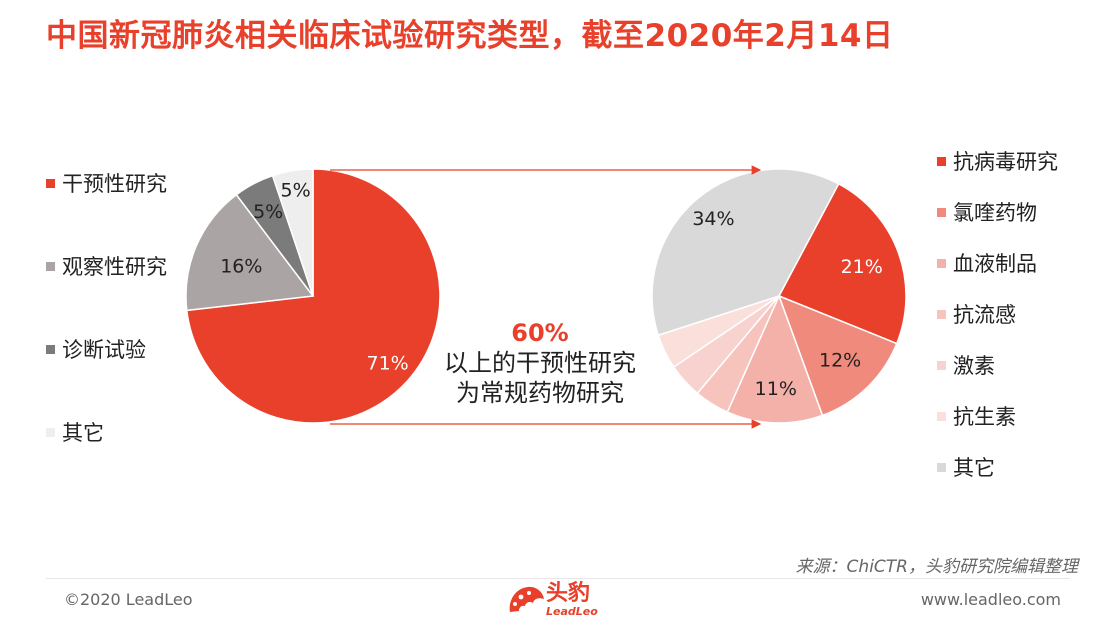 Image resolution: width=1116 pixels, height=625 pixels. I want to click on legend0-label-0: 干预性研究, so click(114, 184).